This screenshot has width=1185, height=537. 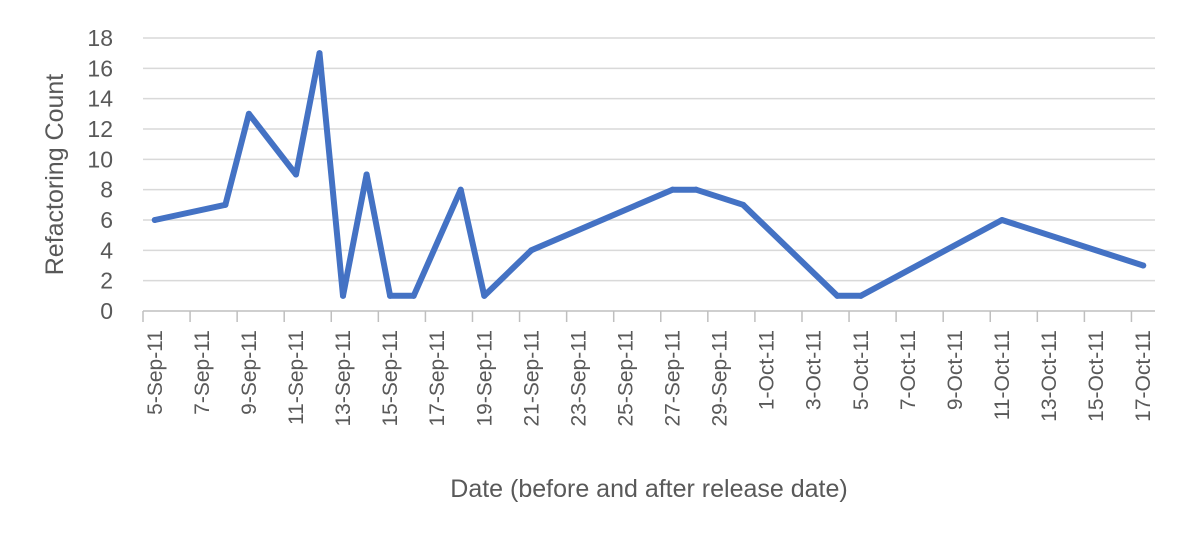 What do you see at coordinates (625, 378) in the screenshot?
I see `x-tick-label: 25-Sep-11` at bounding box center [625, 378].